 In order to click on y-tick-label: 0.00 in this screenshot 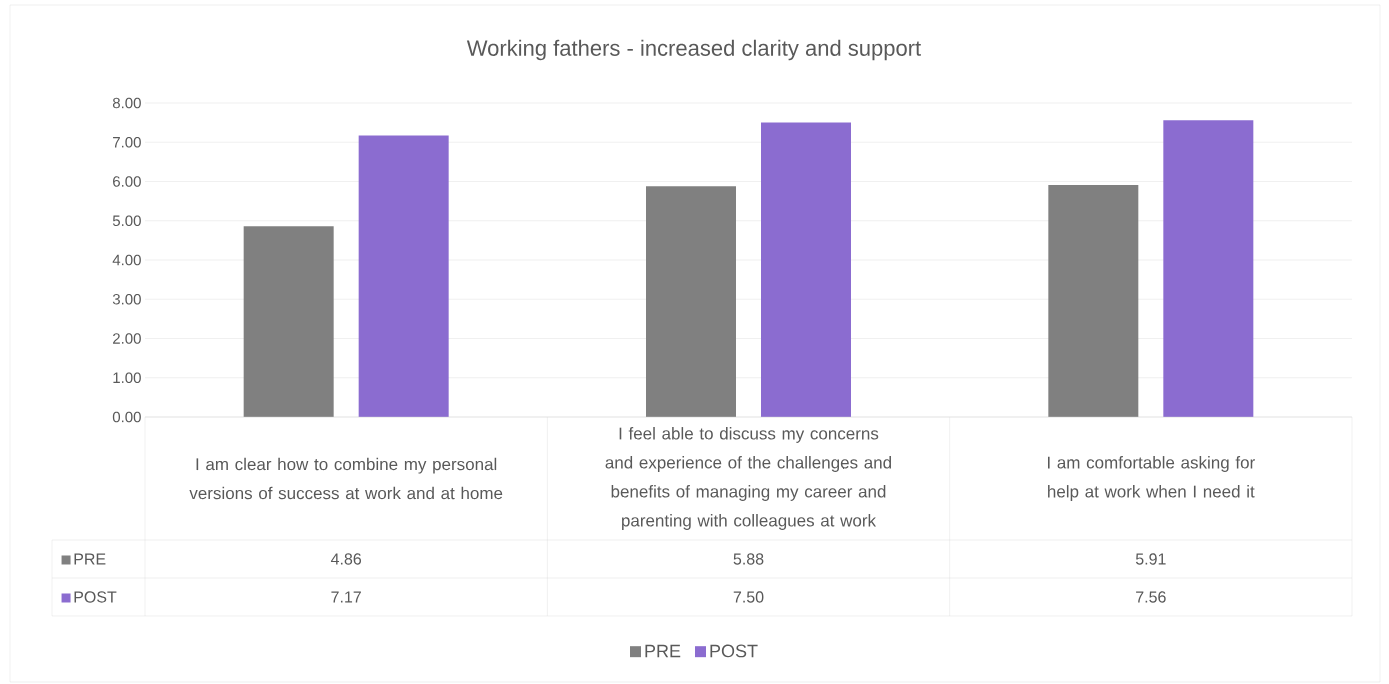, I will do `click(126, 417)`.